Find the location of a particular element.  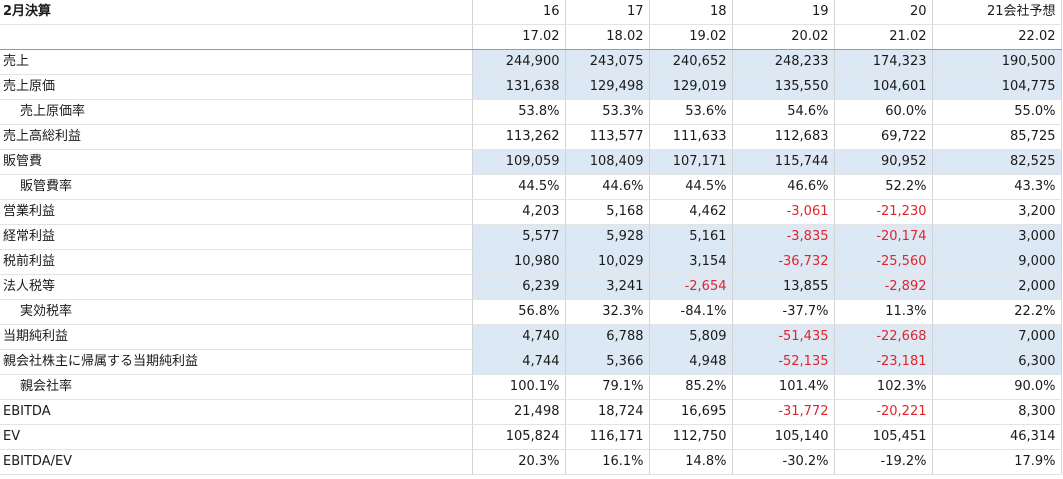

header-period-cell: 18.02 is located at coordinates (607, 37).